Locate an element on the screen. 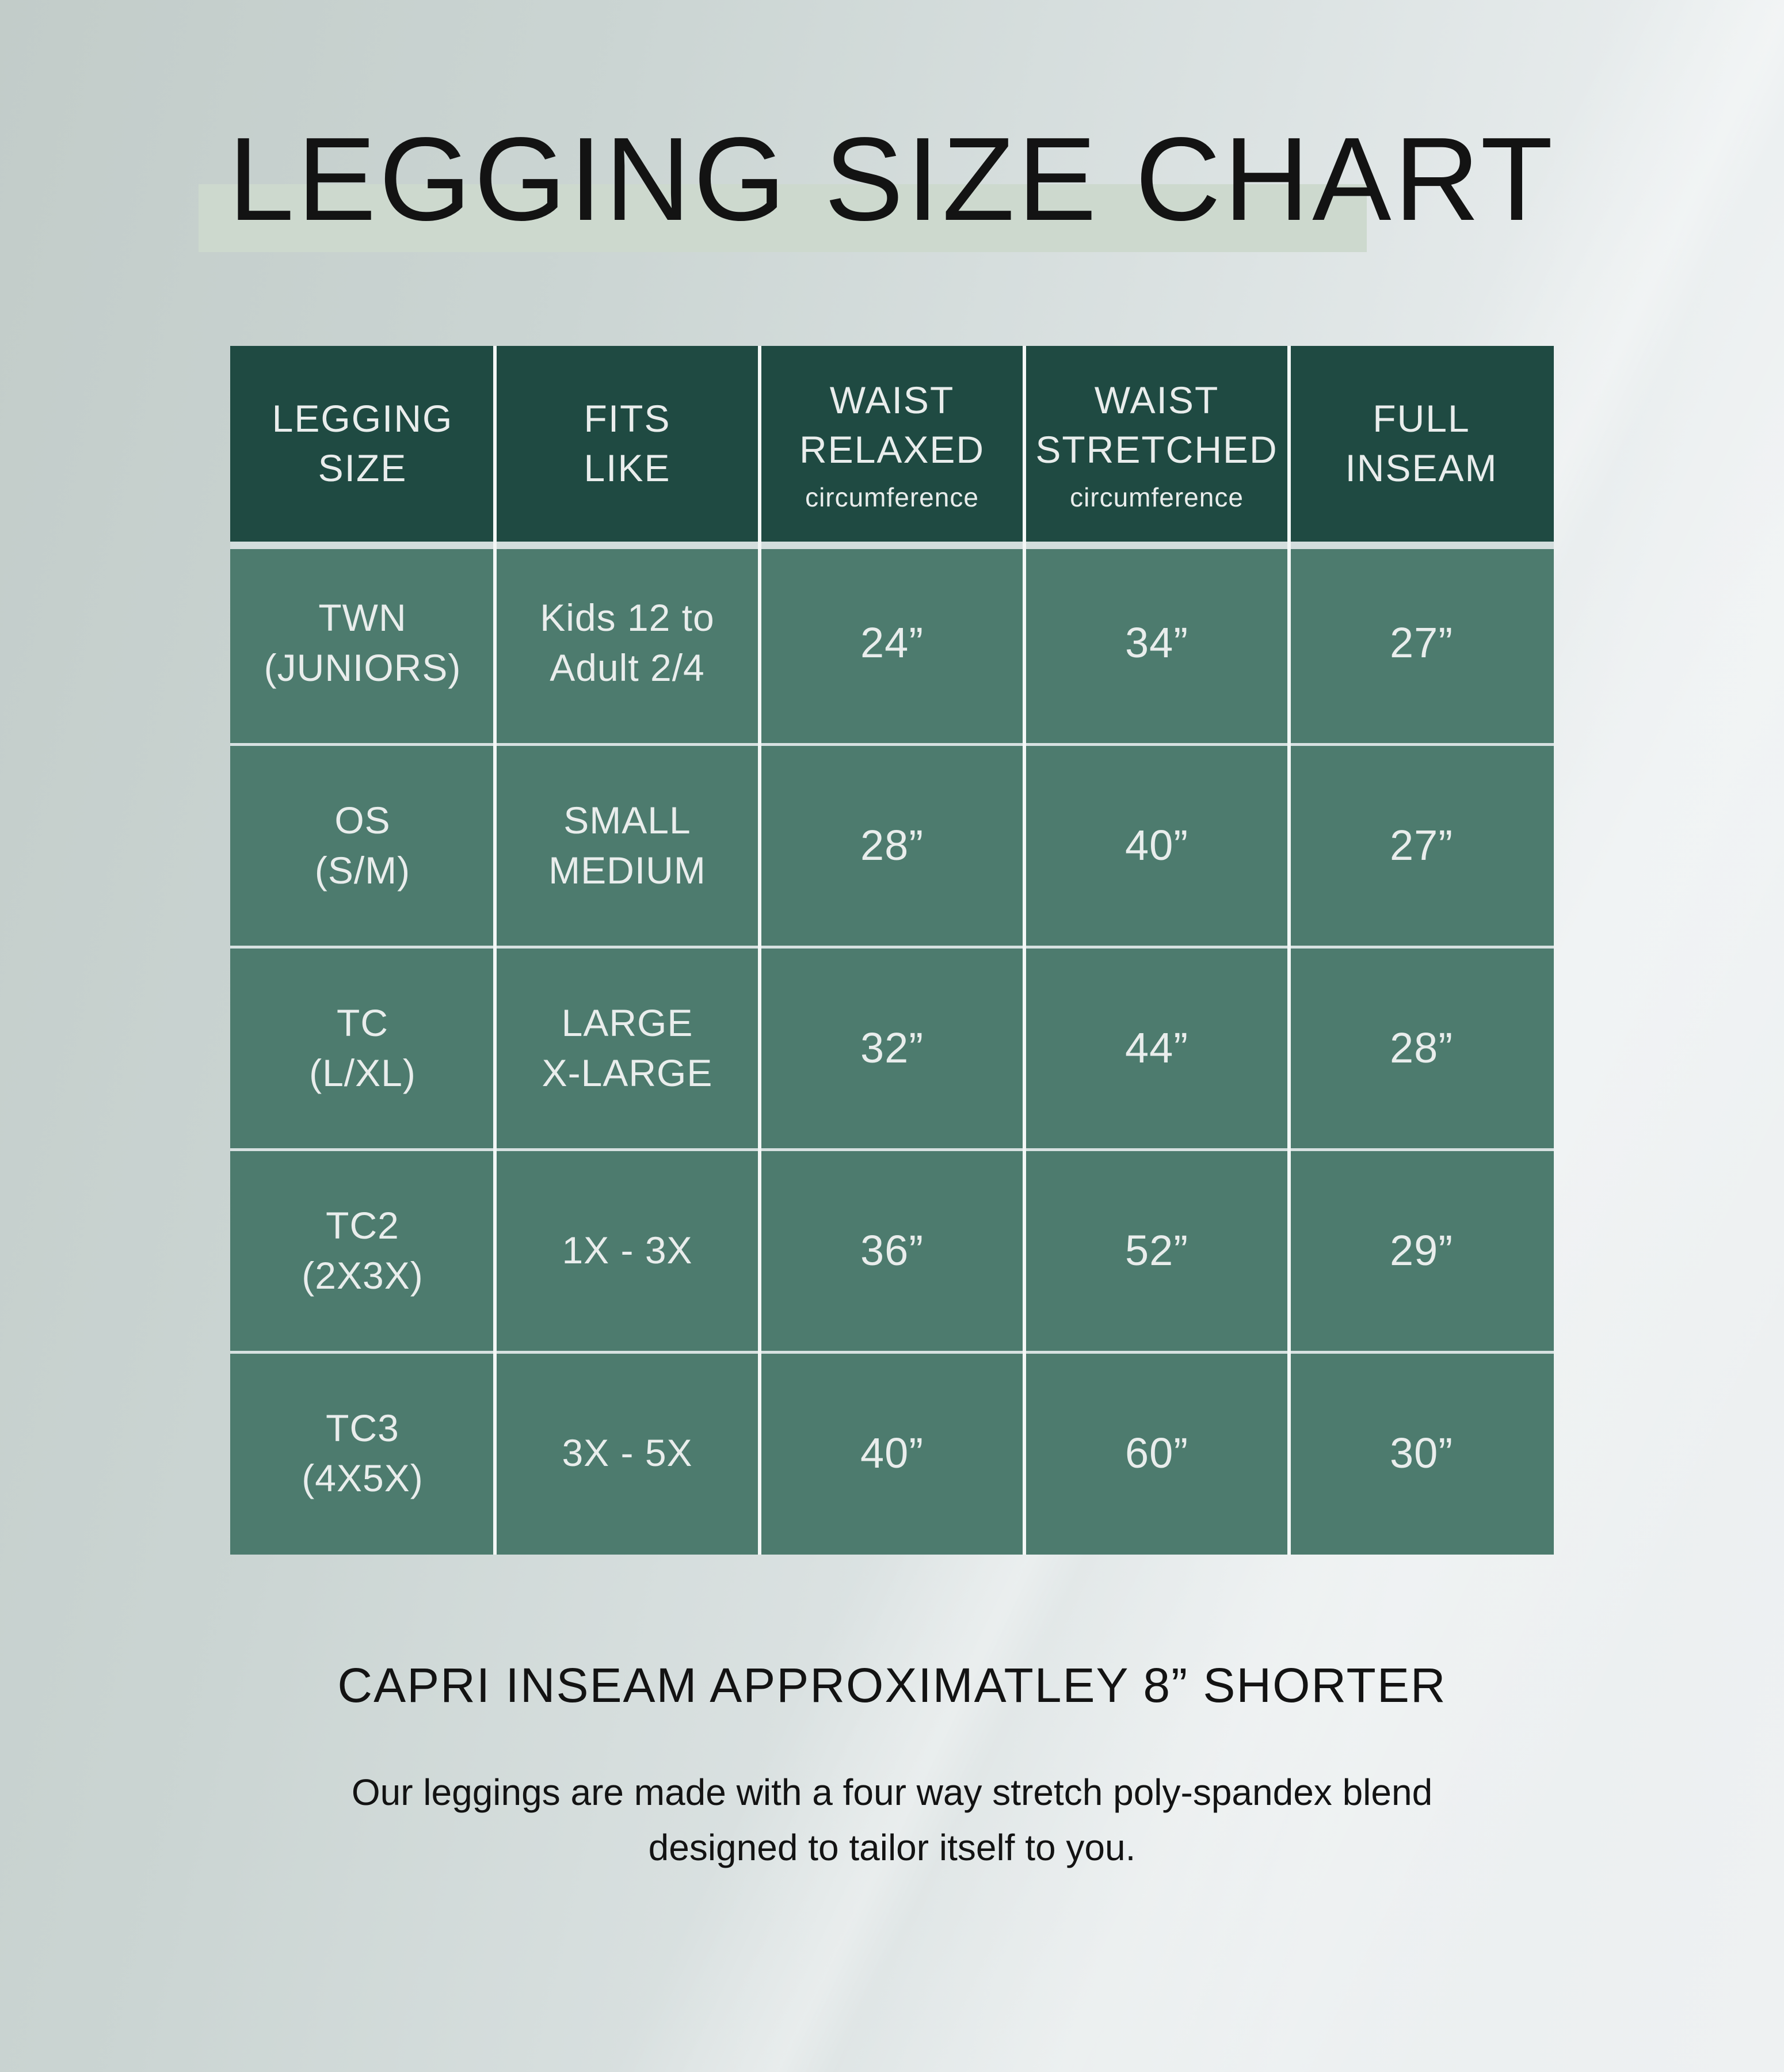 The image size is (1784, 2072). header-label: INSEAM is located at coordinates (1421, 468).